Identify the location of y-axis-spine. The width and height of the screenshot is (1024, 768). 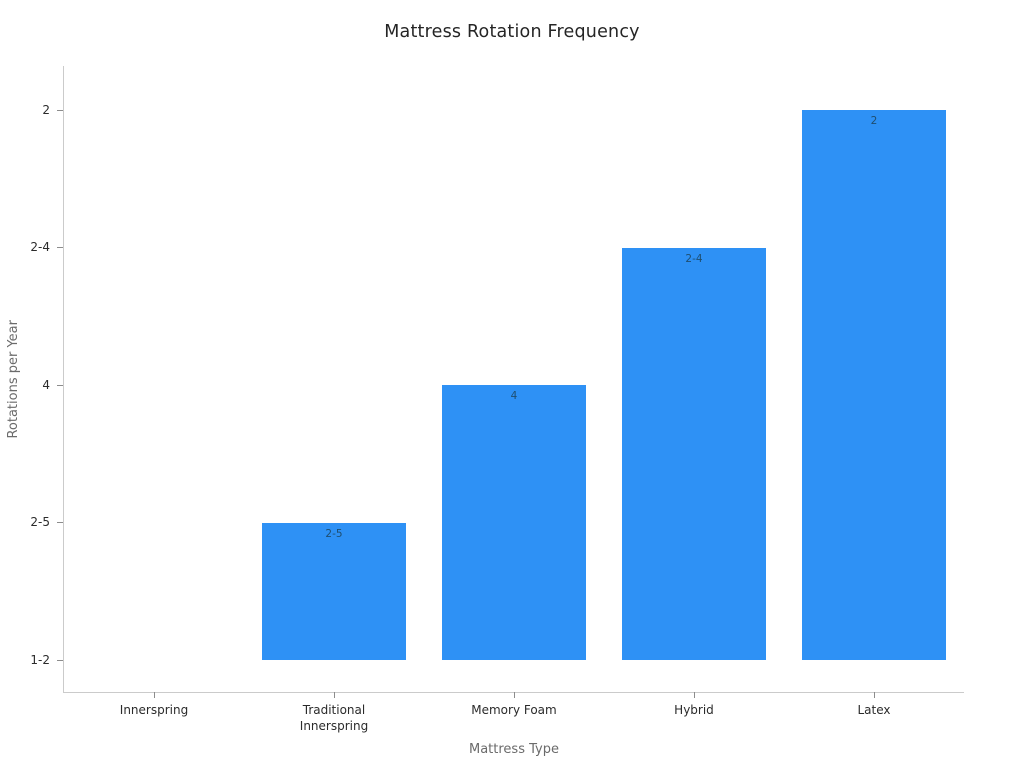
(63, 379).